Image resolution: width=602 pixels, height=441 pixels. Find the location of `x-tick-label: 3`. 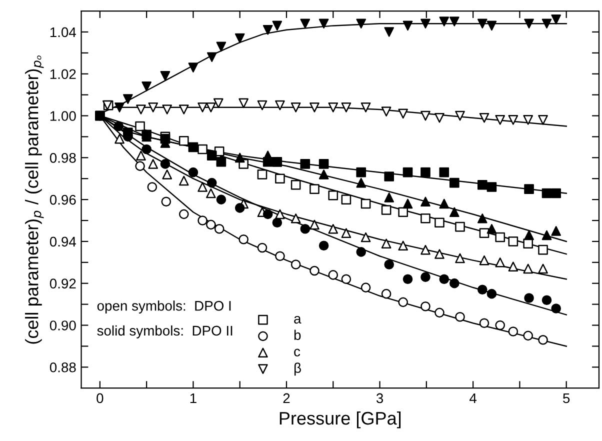

x-tick-label: 3 is located at coordinates (380, 398).